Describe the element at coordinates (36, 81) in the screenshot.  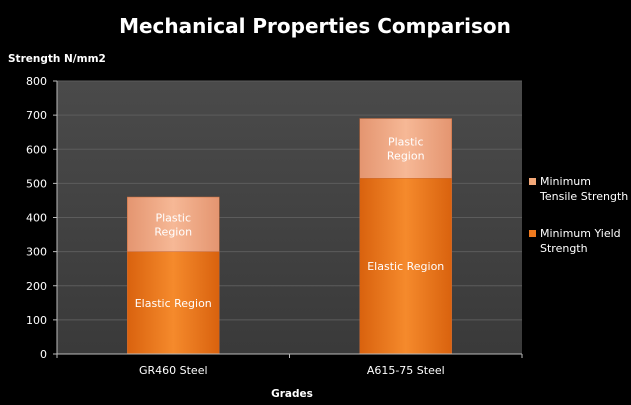
I see `y-tick-label: 800` at that location.